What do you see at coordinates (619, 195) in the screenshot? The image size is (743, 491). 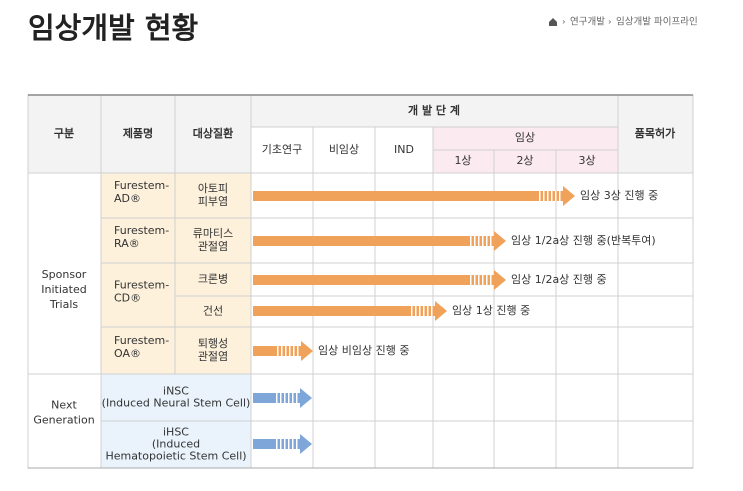 I see `cell-text: 임상 3상 진행 중` at bounding box center [619, 195].